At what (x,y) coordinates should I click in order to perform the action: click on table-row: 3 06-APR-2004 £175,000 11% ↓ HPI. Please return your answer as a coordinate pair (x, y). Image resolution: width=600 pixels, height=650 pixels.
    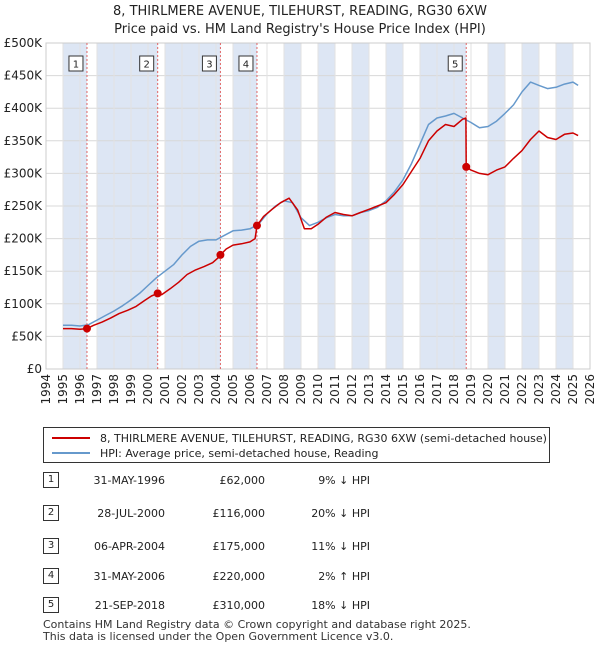
    Looking at the image, I should click on (300, 547).